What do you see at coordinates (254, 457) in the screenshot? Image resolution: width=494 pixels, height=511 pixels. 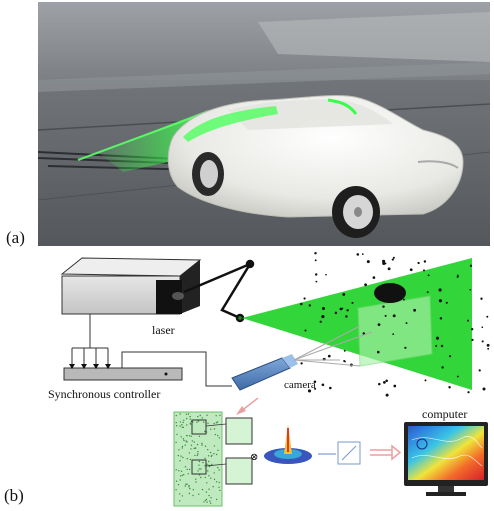 I see `cross-correlation-symbol: ⊗` at bounding box center [254, 457].